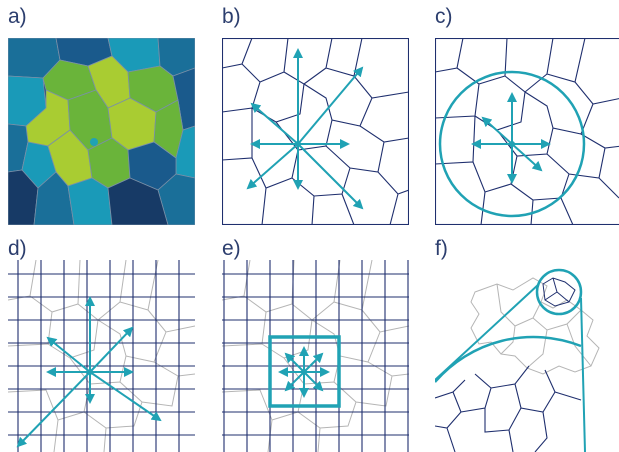 The width and height of the screenshot is (619, 452). Describe the element at coordinates (535, 326) in the screenshot. I see `overview-region-boundaries` at that location.